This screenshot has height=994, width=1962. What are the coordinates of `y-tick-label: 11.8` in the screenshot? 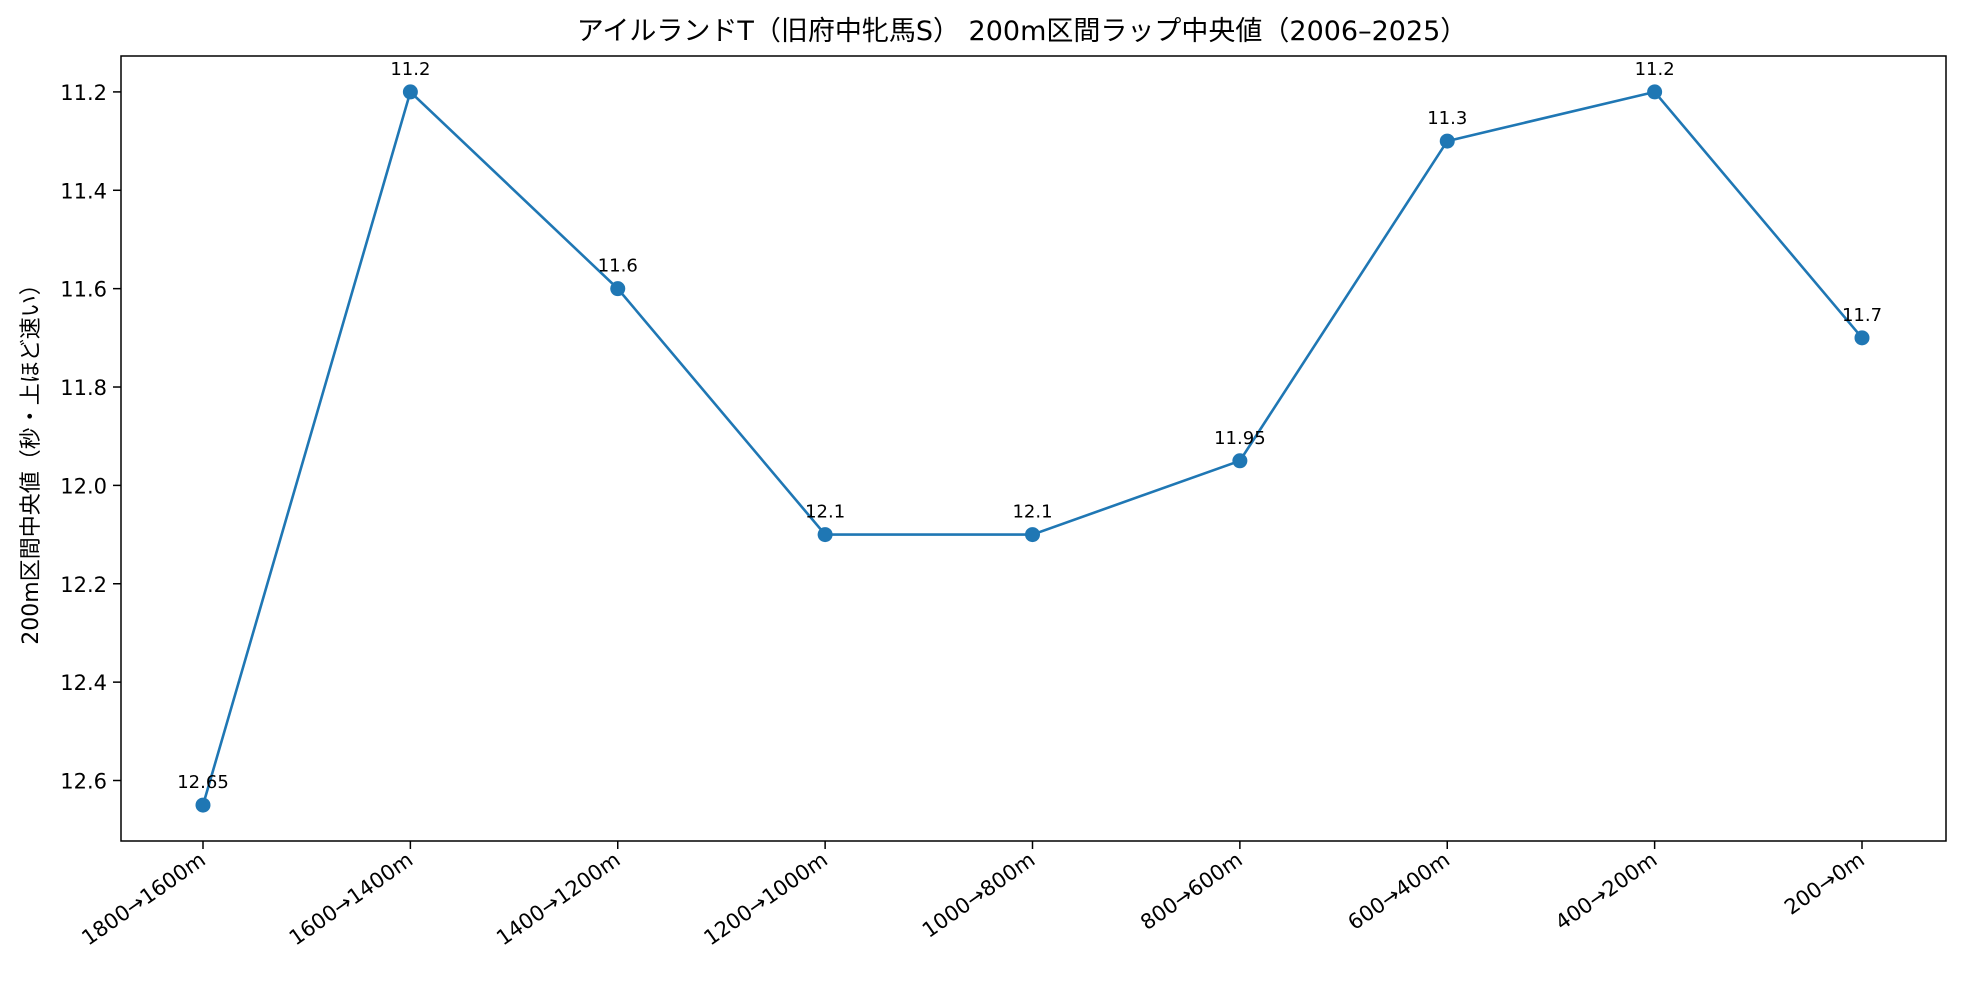 It's located at (83, 388).